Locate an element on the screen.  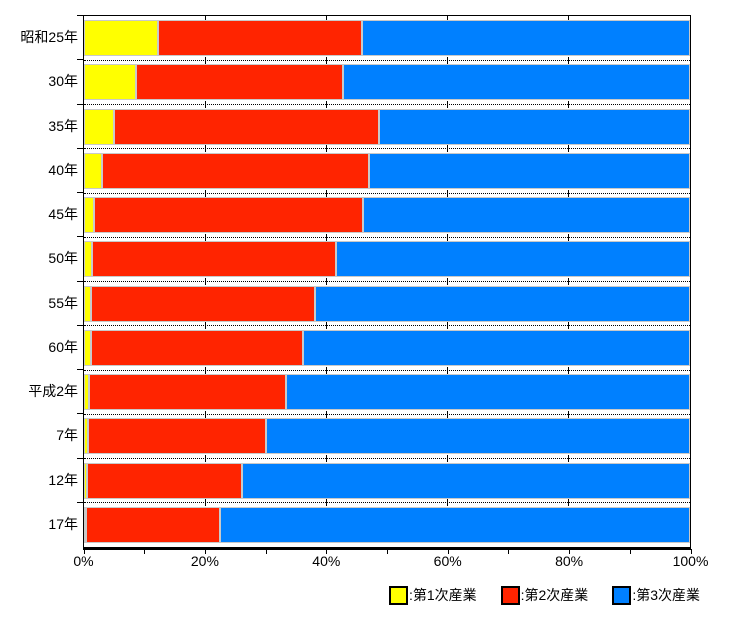
legend-item: :第3次産業 is located at coordinates (656, 595).